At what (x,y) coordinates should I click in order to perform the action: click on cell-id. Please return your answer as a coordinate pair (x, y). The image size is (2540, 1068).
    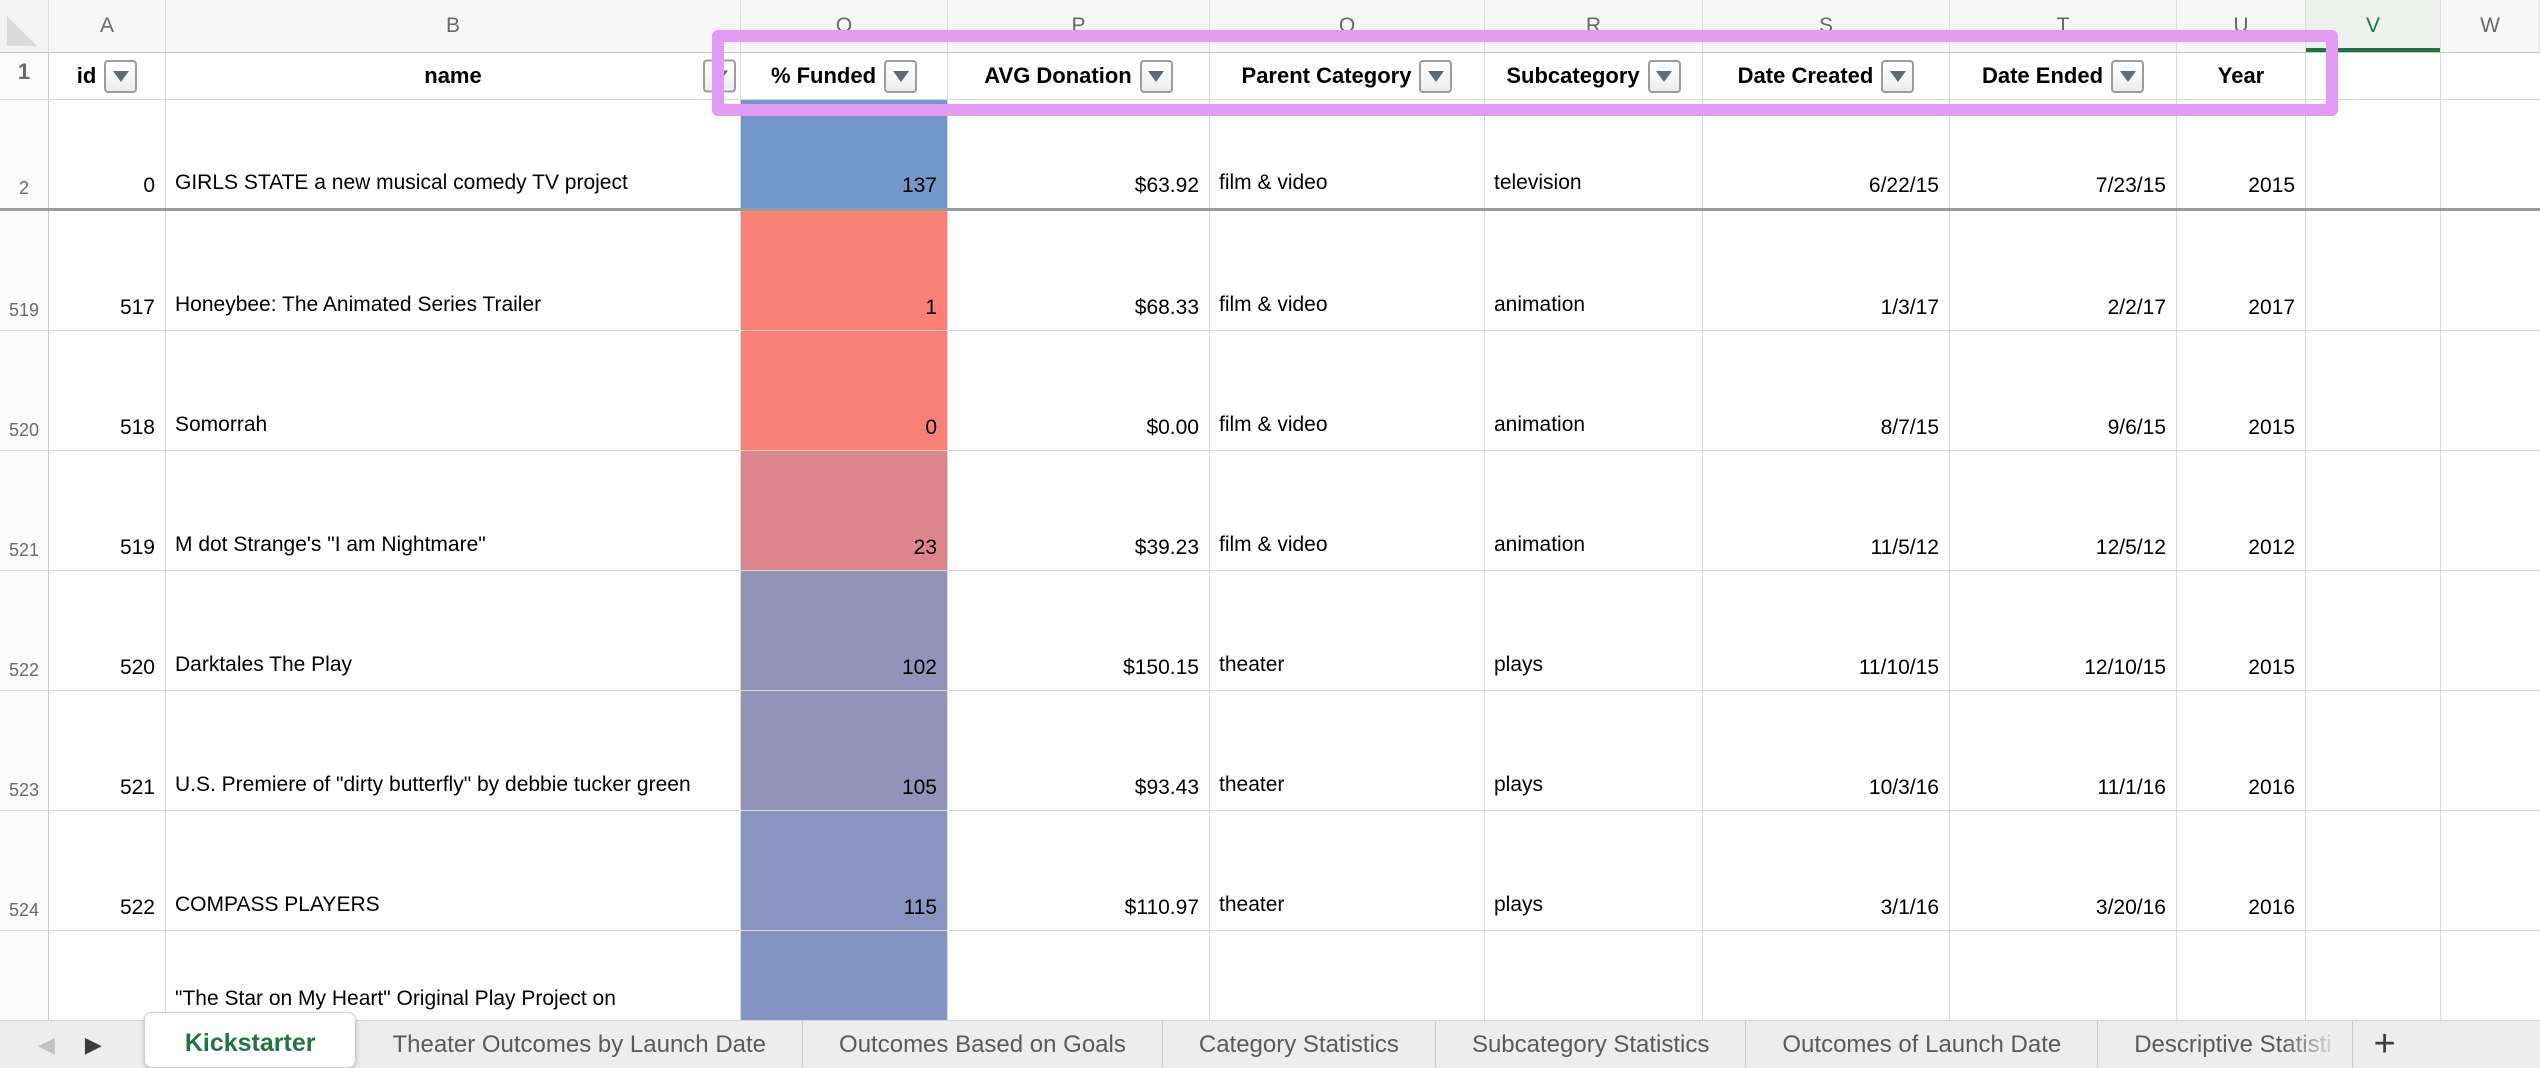
    Looking at the image, I should click on (107, 975).